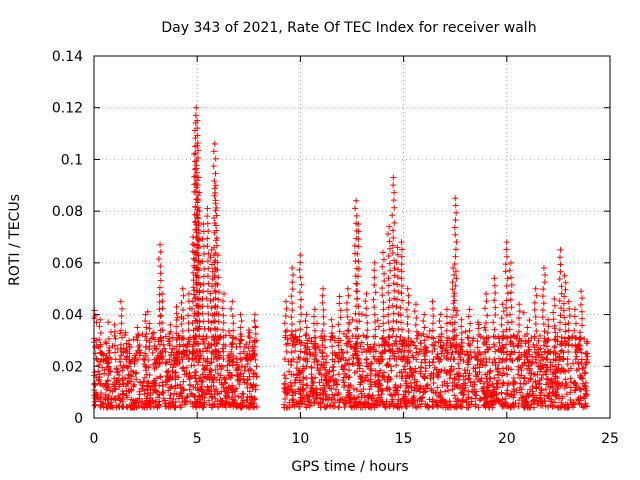 The height and width of the screenshot is (480, 640). I want to click on y-axis-label: ROTI / TECUs, so click(15, 240).